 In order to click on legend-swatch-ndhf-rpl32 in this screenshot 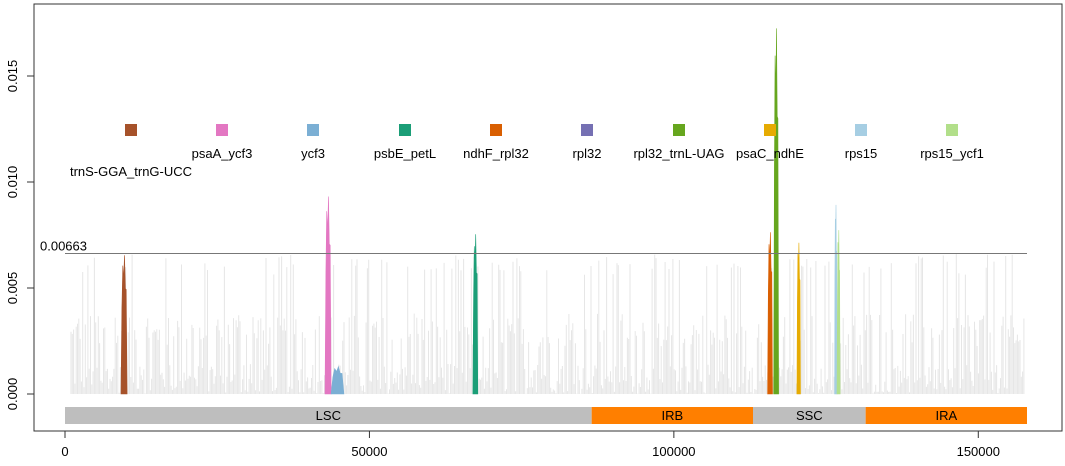, I will do `click(496, 130)`.